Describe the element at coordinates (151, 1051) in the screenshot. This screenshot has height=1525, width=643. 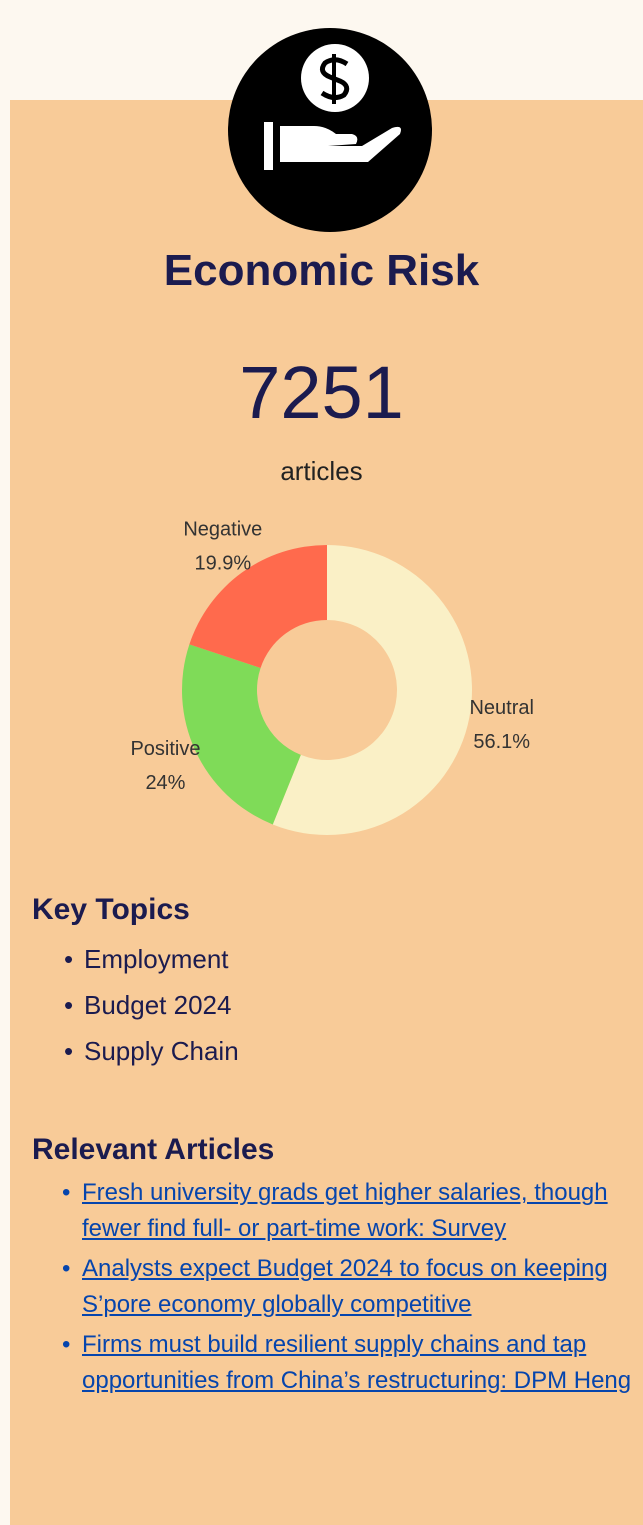
I see `topic-item: Supply Chain` at that location.